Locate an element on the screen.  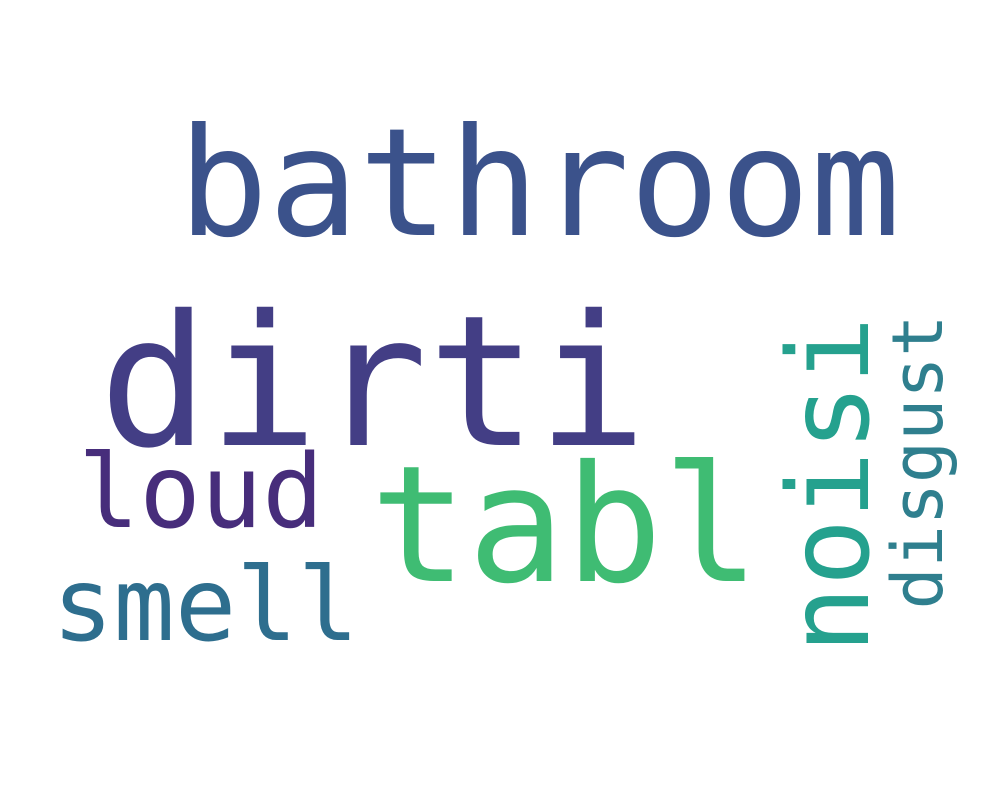
word-tabl: tabl is located at coordinates (565, 526).